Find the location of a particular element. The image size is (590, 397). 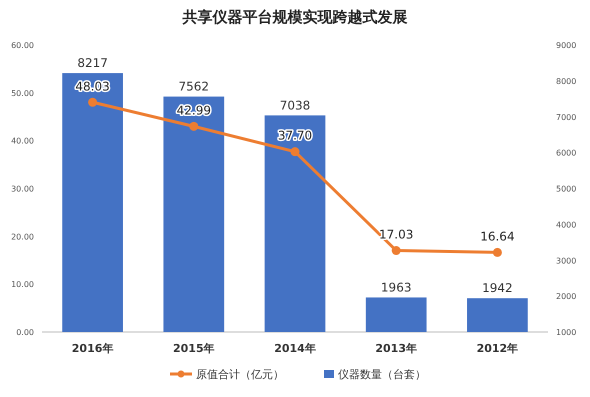

legend-label: 原值合计（亿元） is located at coordinates (240, 374).